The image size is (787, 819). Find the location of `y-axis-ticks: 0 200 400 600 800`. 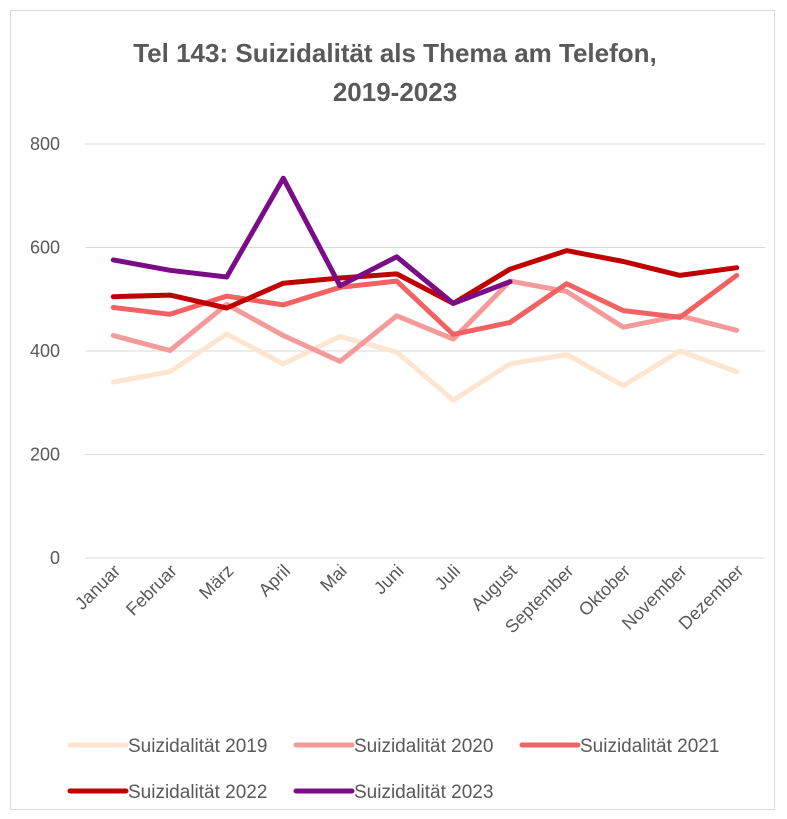

y-axis-ticks: 0 200 400 600 800 is located at coordinates (45, 351).